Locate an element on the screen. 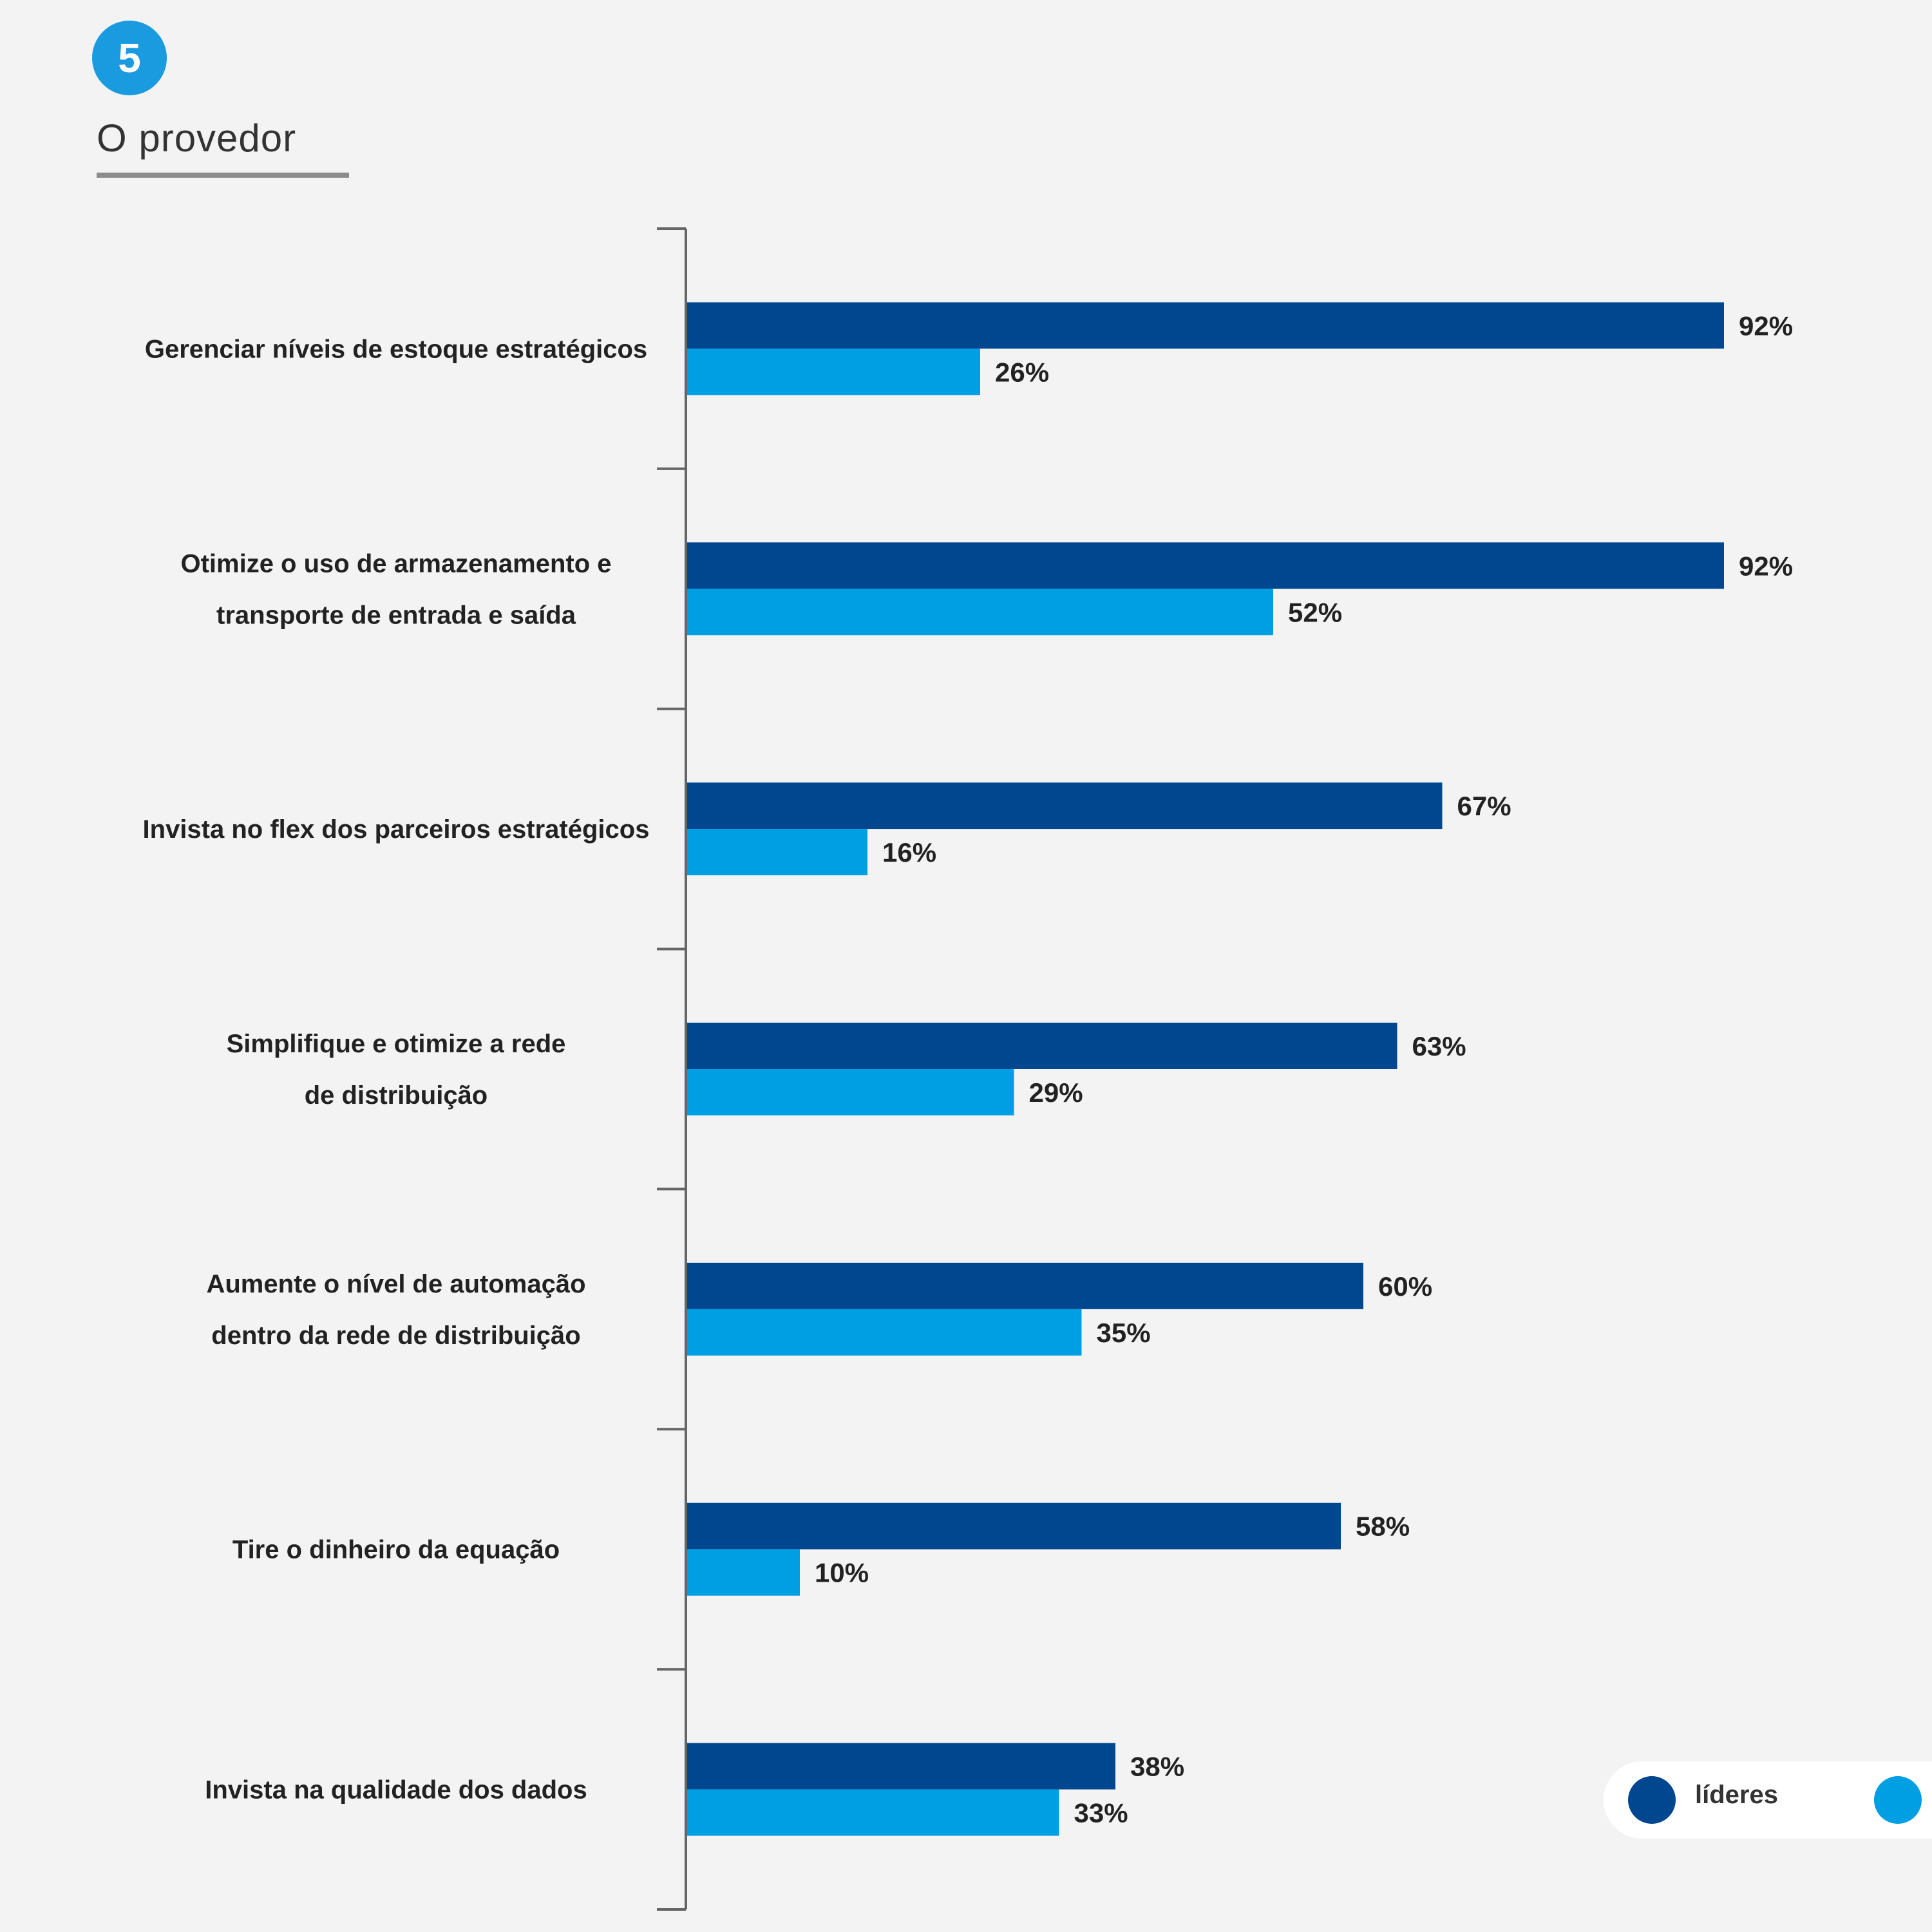 This screenshot has height=1932, width=1932. legend-label-leaders: líderes is located at coordinates (1737, 1795).